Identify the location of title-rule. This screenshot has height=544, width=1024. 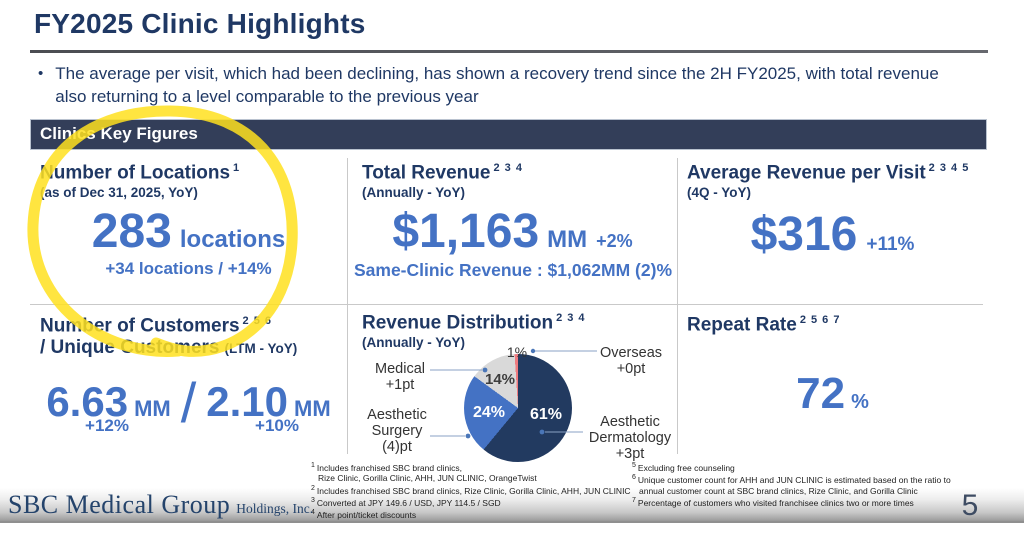
(509, 51).